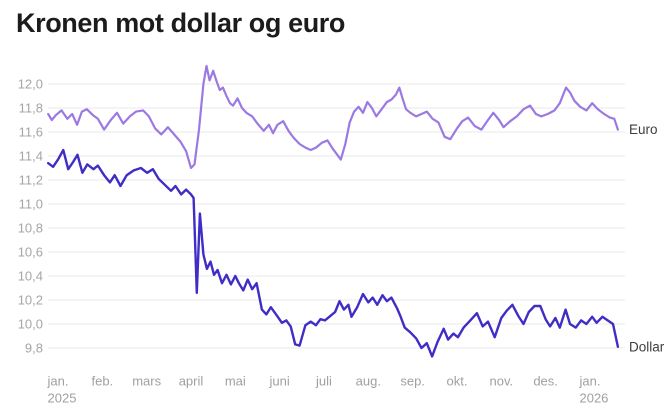 This screenshot has height=413, width=671. What do you see at coordinates (647, 346) in the screenshot?
I see `dollar-series-label: Dollar` at bounding box center [647, 346].